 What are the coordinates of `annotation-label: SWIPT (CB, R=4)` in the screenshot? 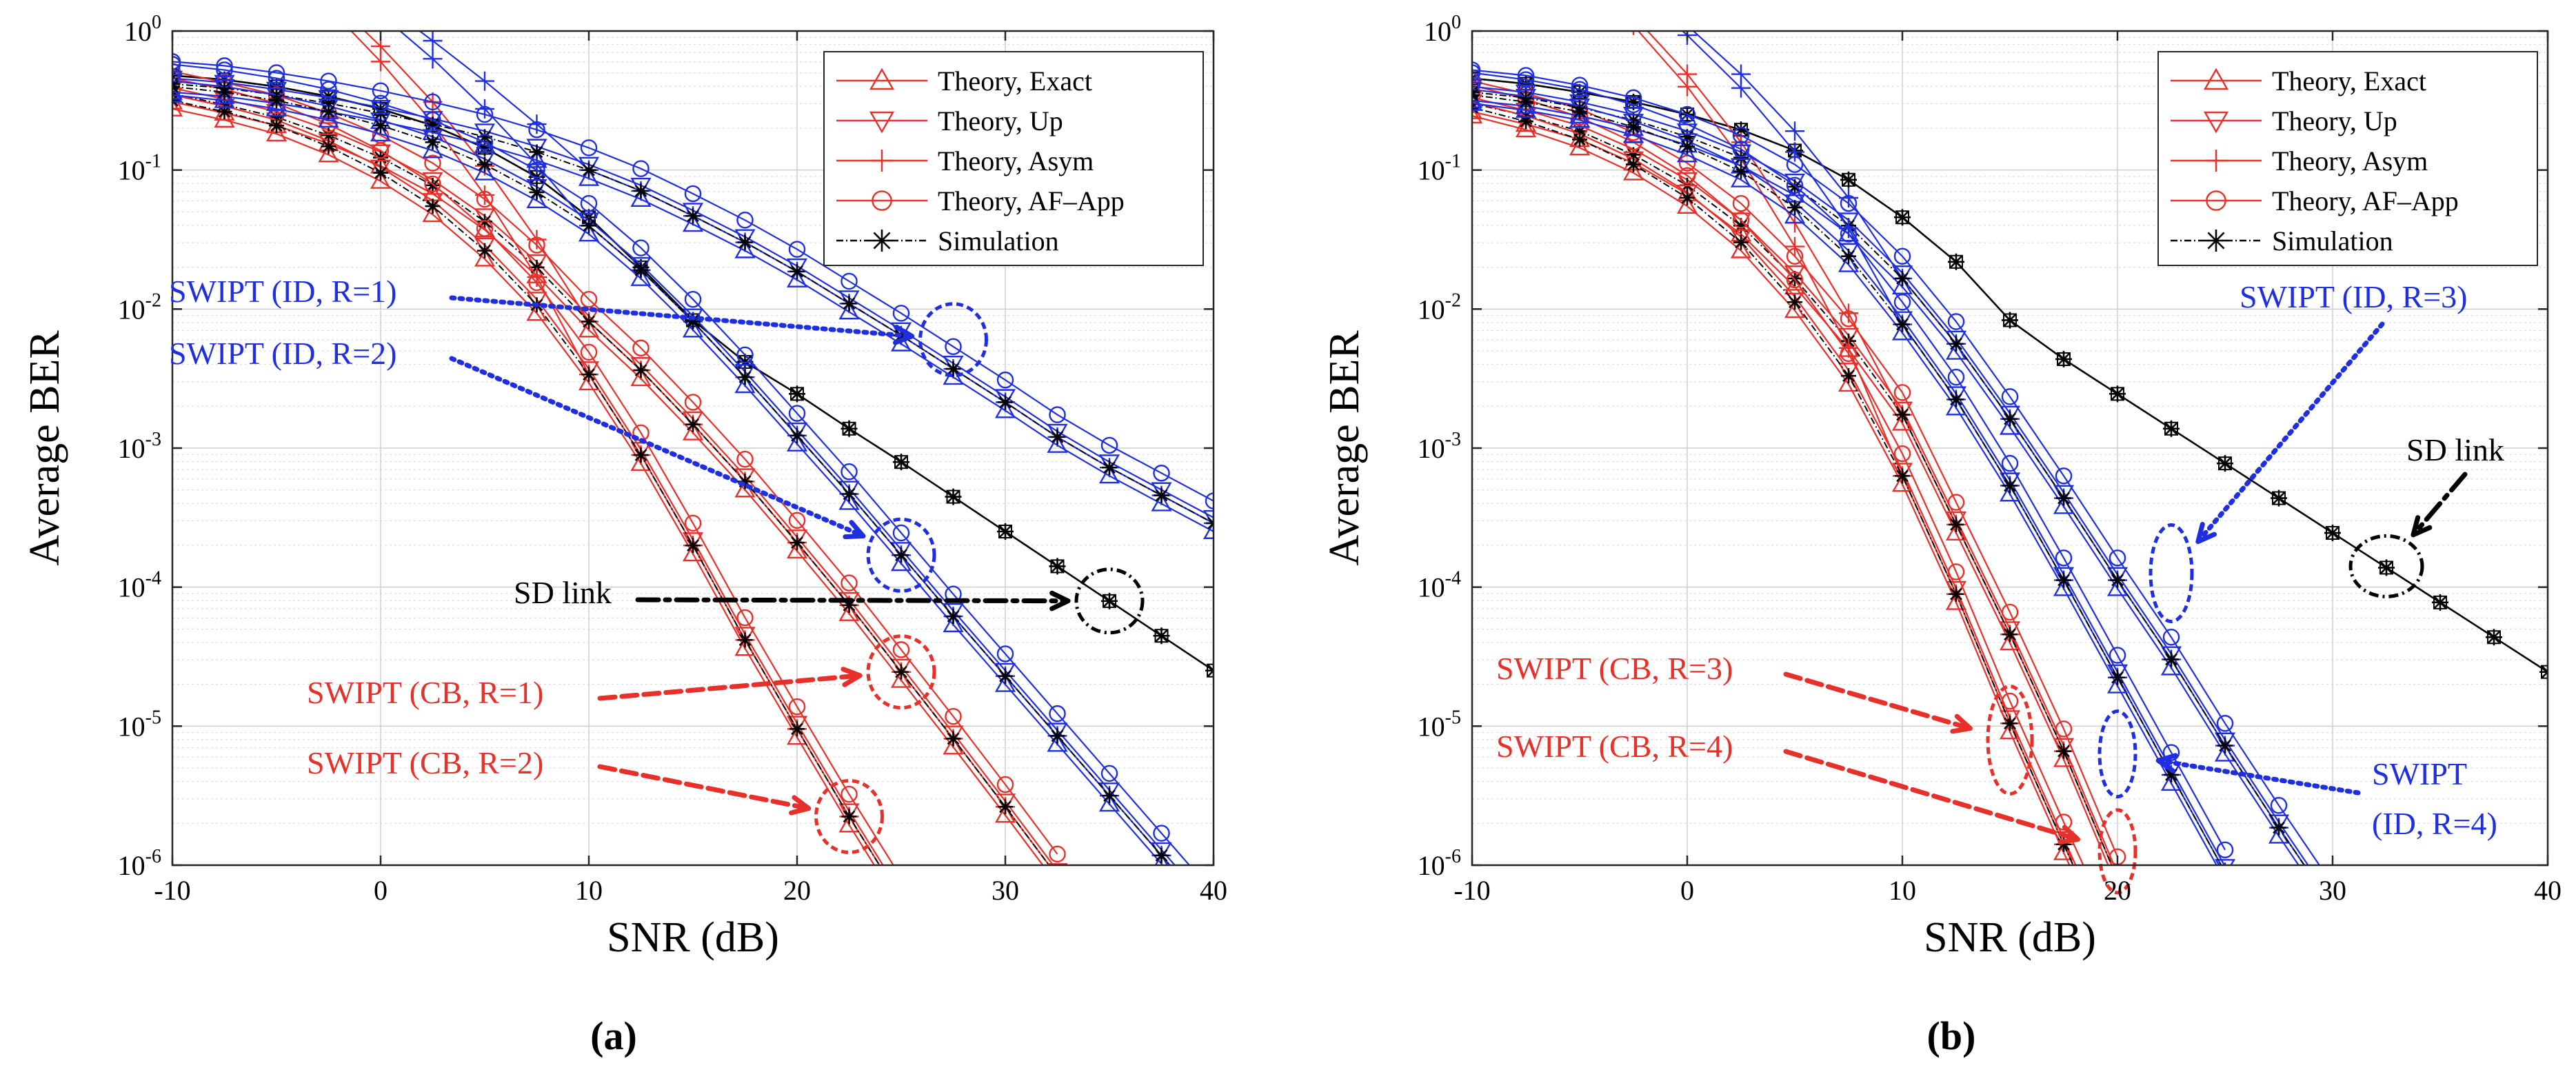 It's located at (1614, 747).